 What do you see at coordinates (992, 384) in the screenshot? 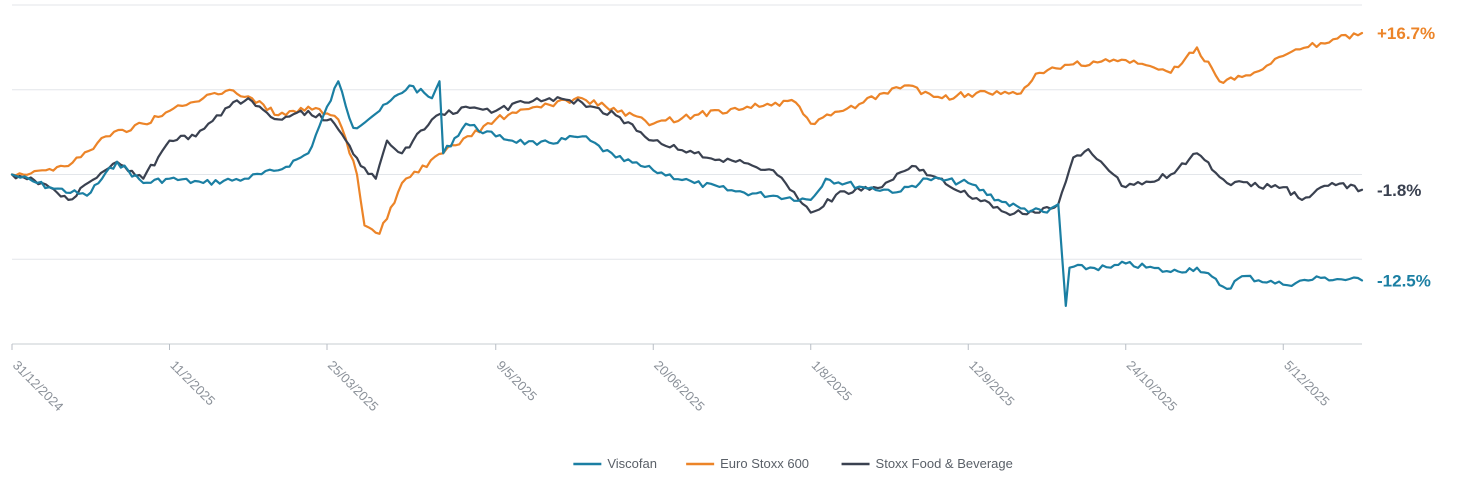
I see `x-tick-label: 12/9/2025` at bounding box center [992, 384].